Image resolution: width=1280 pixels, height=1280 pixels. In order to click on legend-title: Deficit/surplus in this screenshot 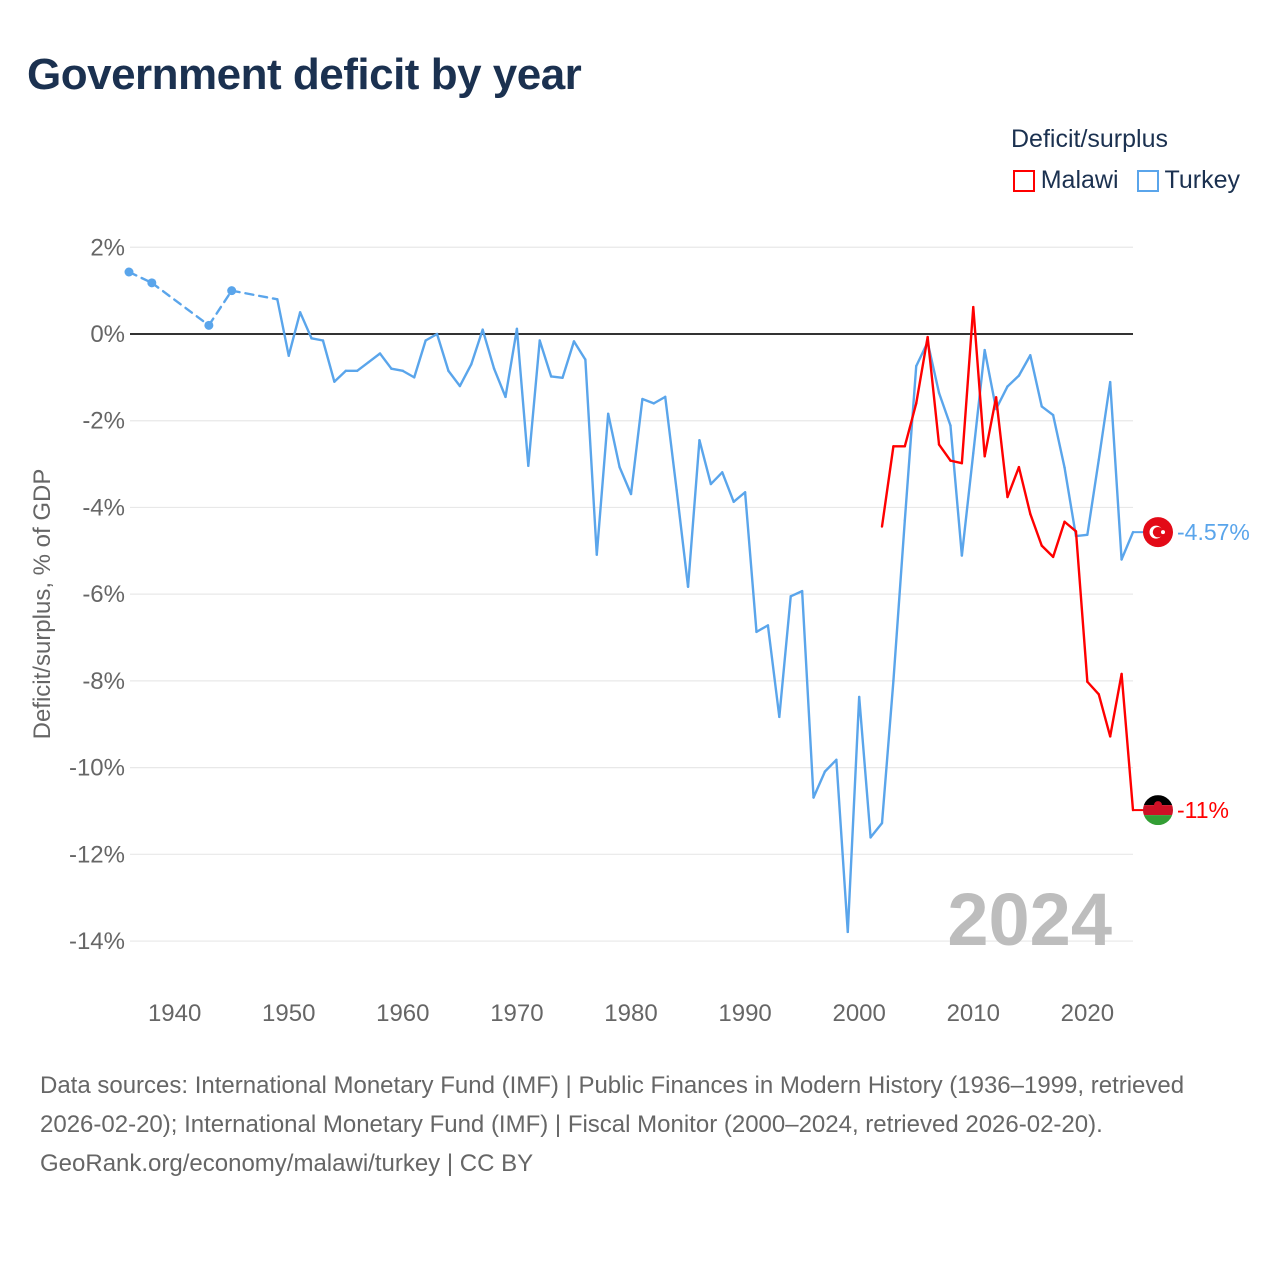, I will do `click(1089, 139)`.